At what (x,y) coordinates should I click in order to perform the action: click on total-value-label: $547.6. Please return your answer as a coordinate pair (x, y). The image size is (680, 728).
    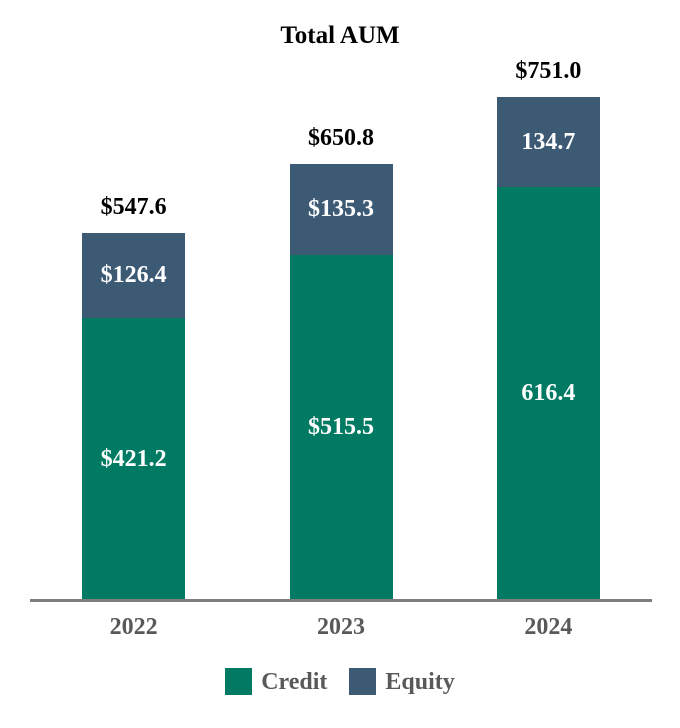
    Looking at the image, I should click on (133, 207).